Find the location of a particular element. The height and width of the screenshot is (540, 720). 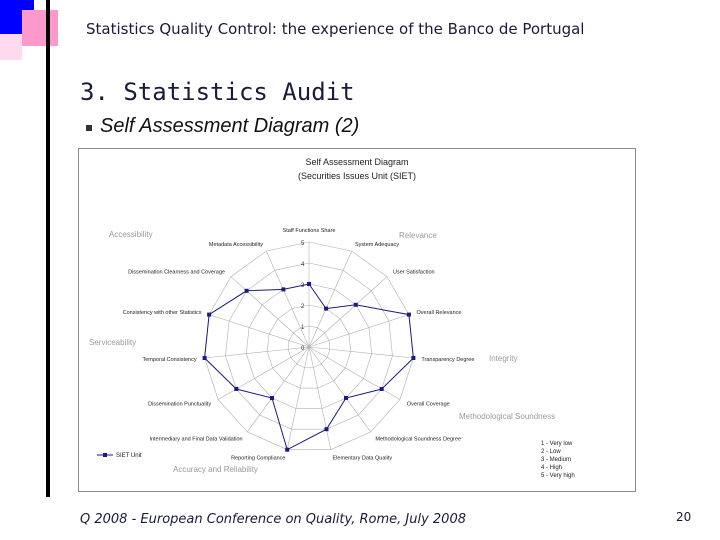

radar-tick-label: 4 is located at coordinates (303, 265).